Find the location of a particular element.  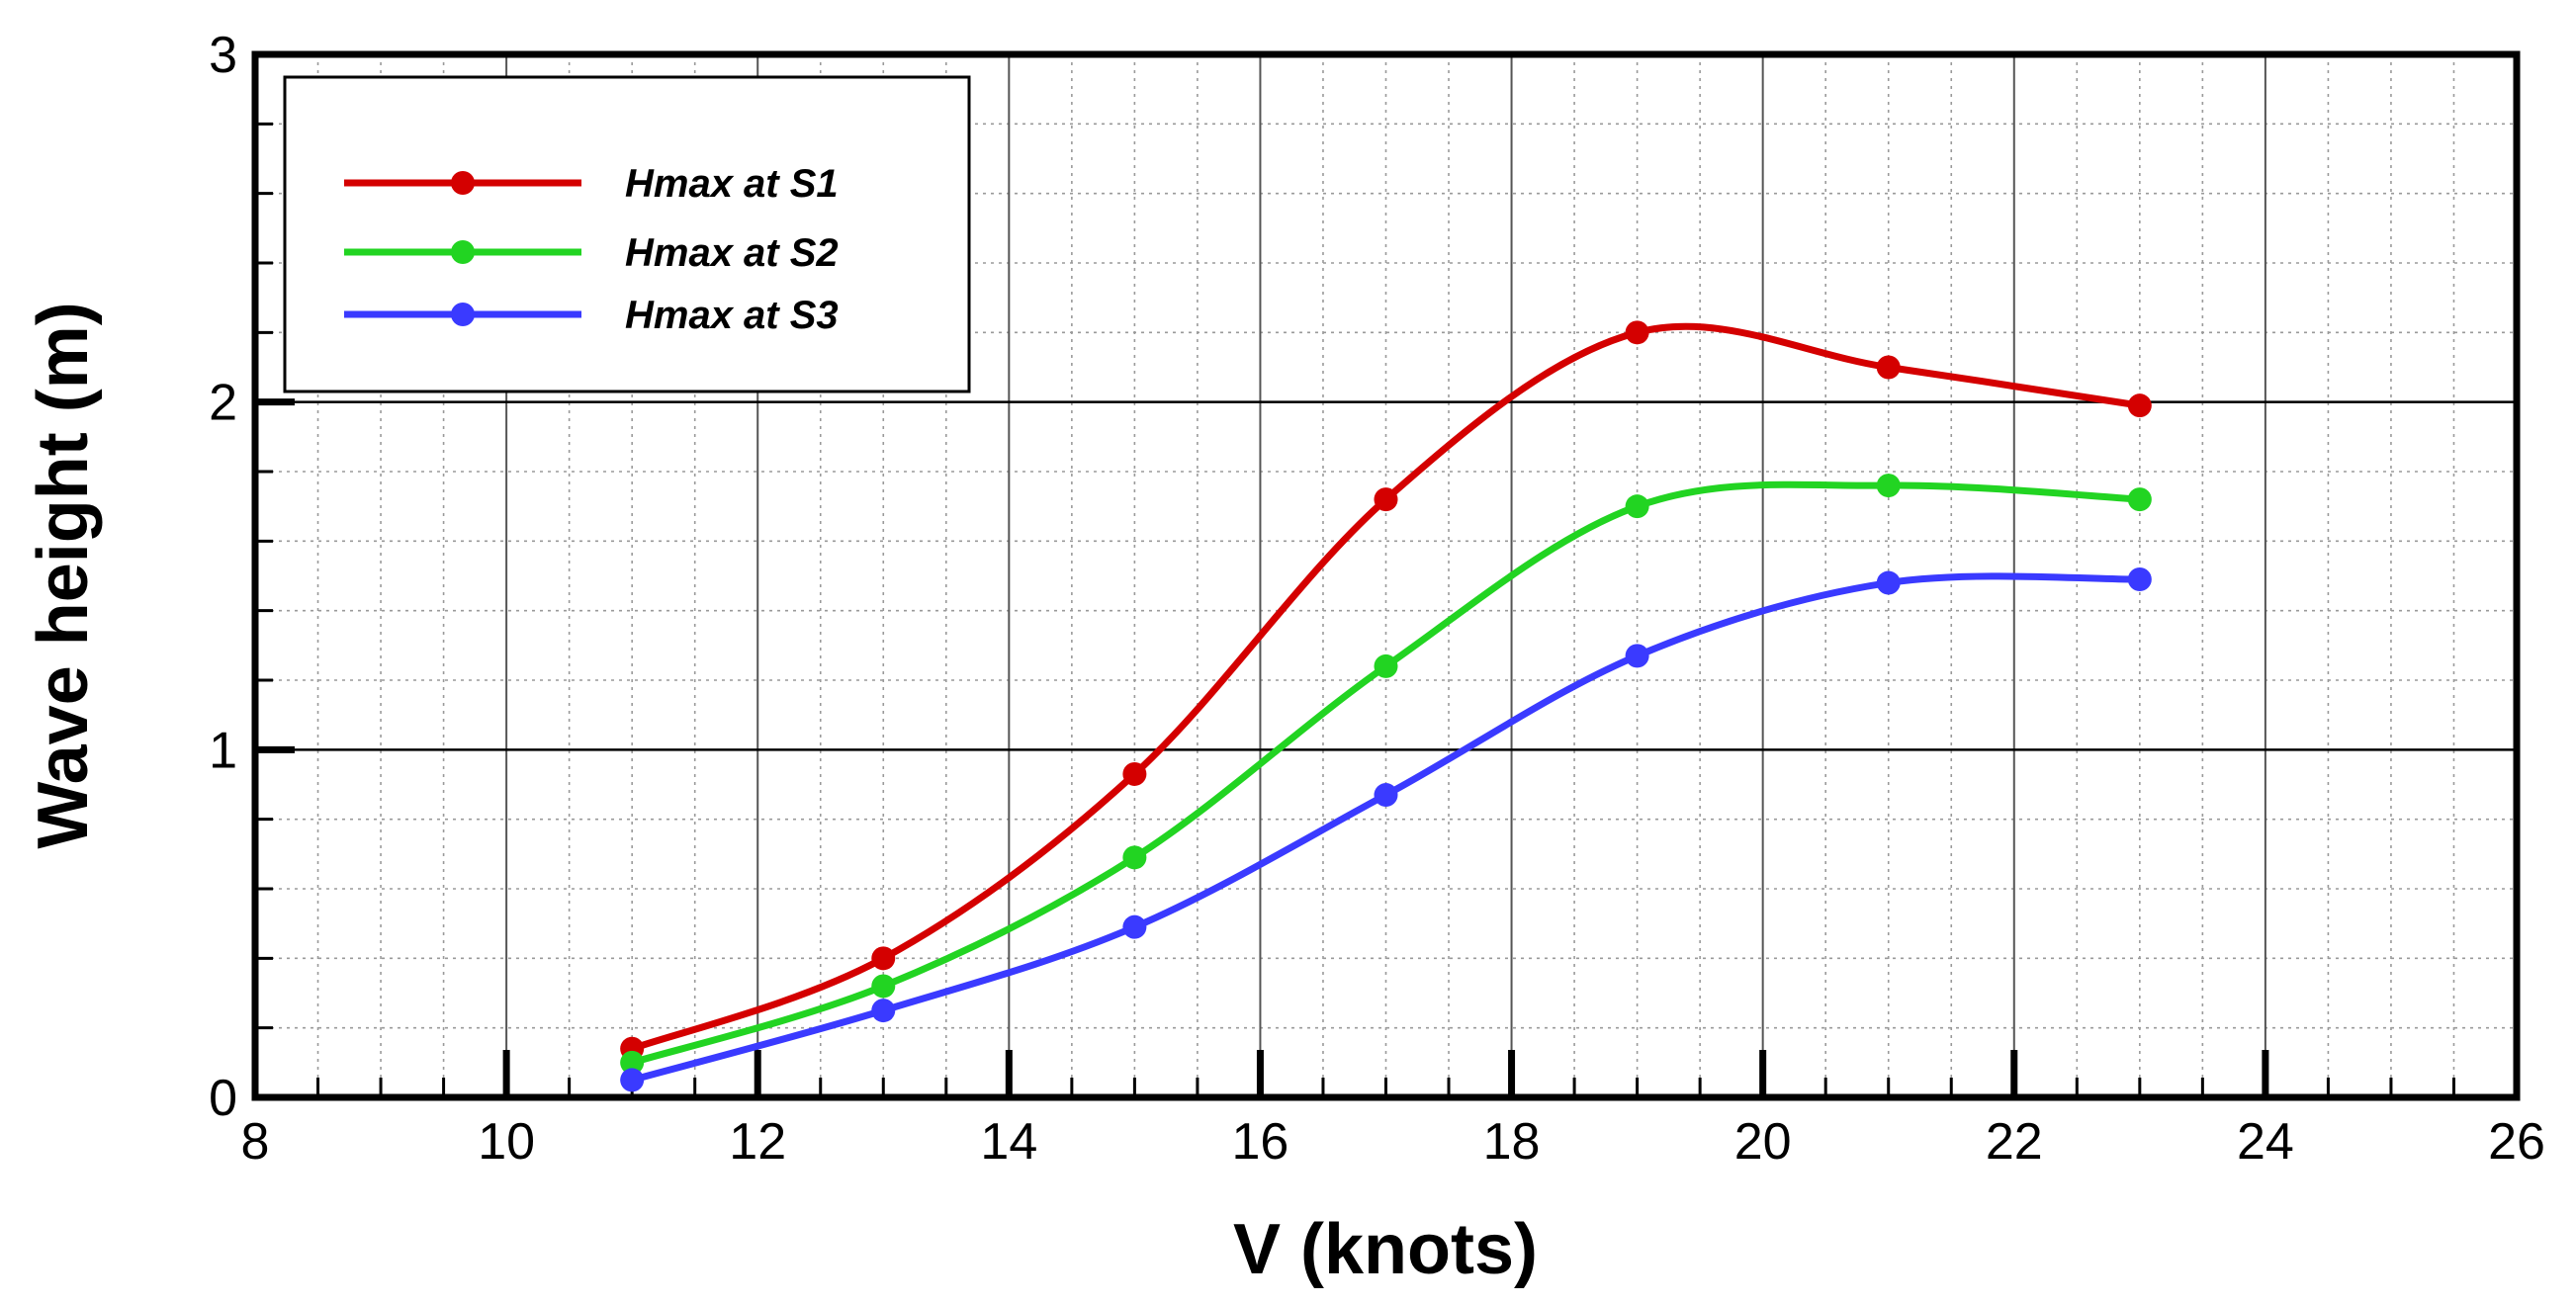

legend-label: Hmax at S1 is located at coordinates (732, 184).